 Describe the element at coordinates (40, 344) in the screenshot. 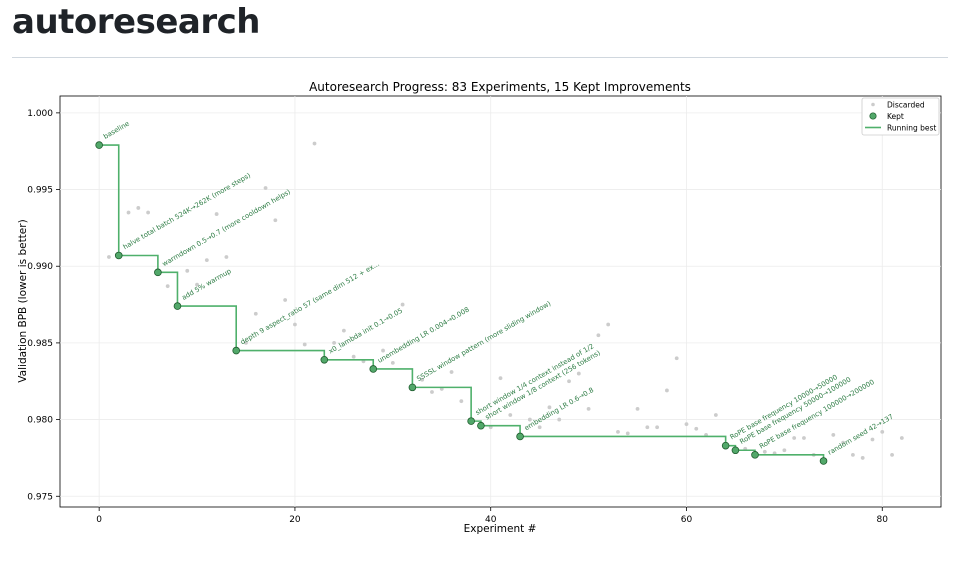

I see `y-tick-label: 0.985` at that location.